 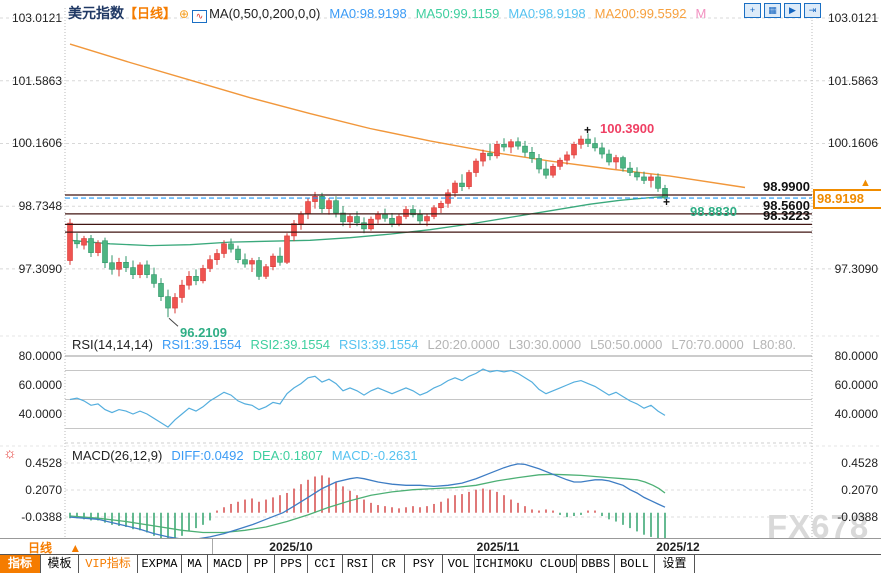 What do you see at coordinates (463, 344) in the screenshot?
I see `rsi-level-label: L20:20.0000` at bounding box center [463, 344].